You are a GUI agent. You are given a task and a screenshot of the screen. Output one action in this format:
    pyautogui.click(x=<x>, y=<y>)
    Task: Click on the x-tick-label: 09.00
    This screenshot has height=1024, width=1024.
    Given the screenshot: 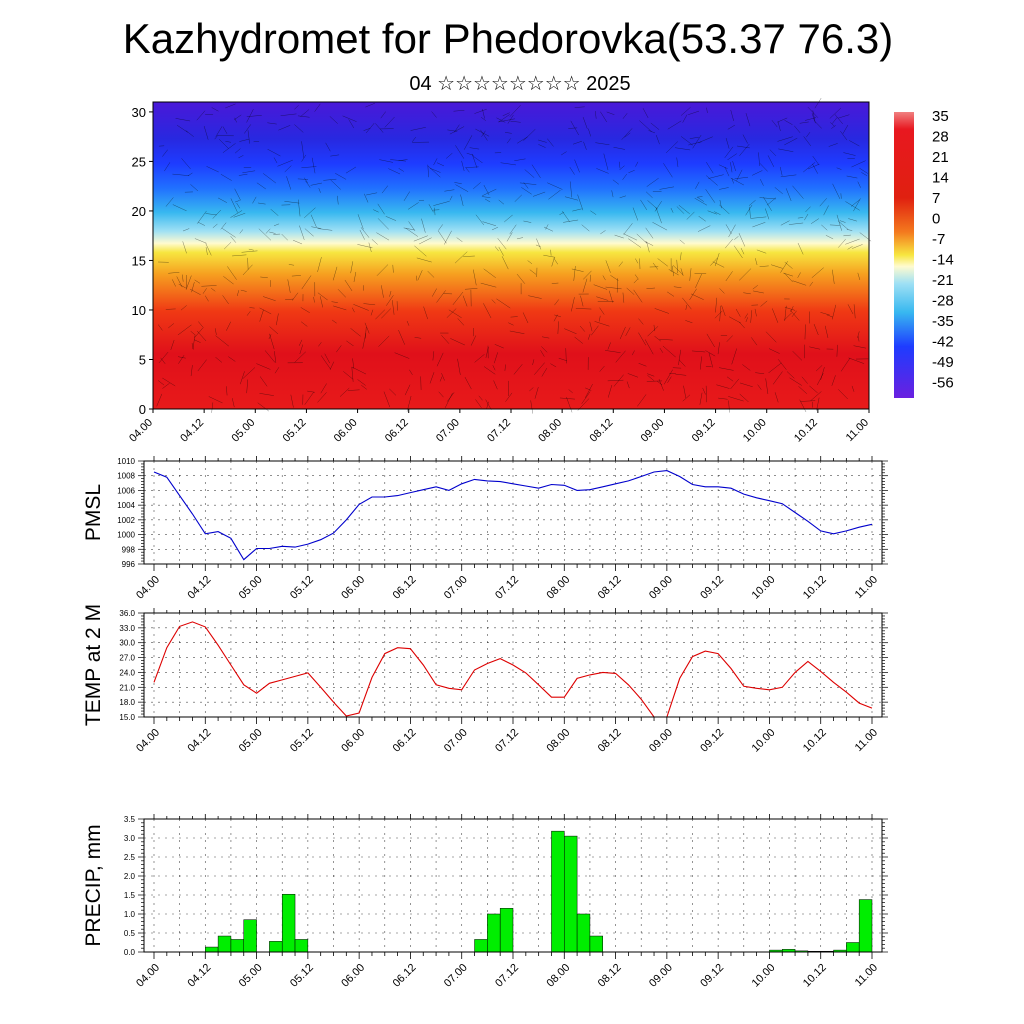 What is the action you would take?
    pyautogui.click(x=661, y=741)
    